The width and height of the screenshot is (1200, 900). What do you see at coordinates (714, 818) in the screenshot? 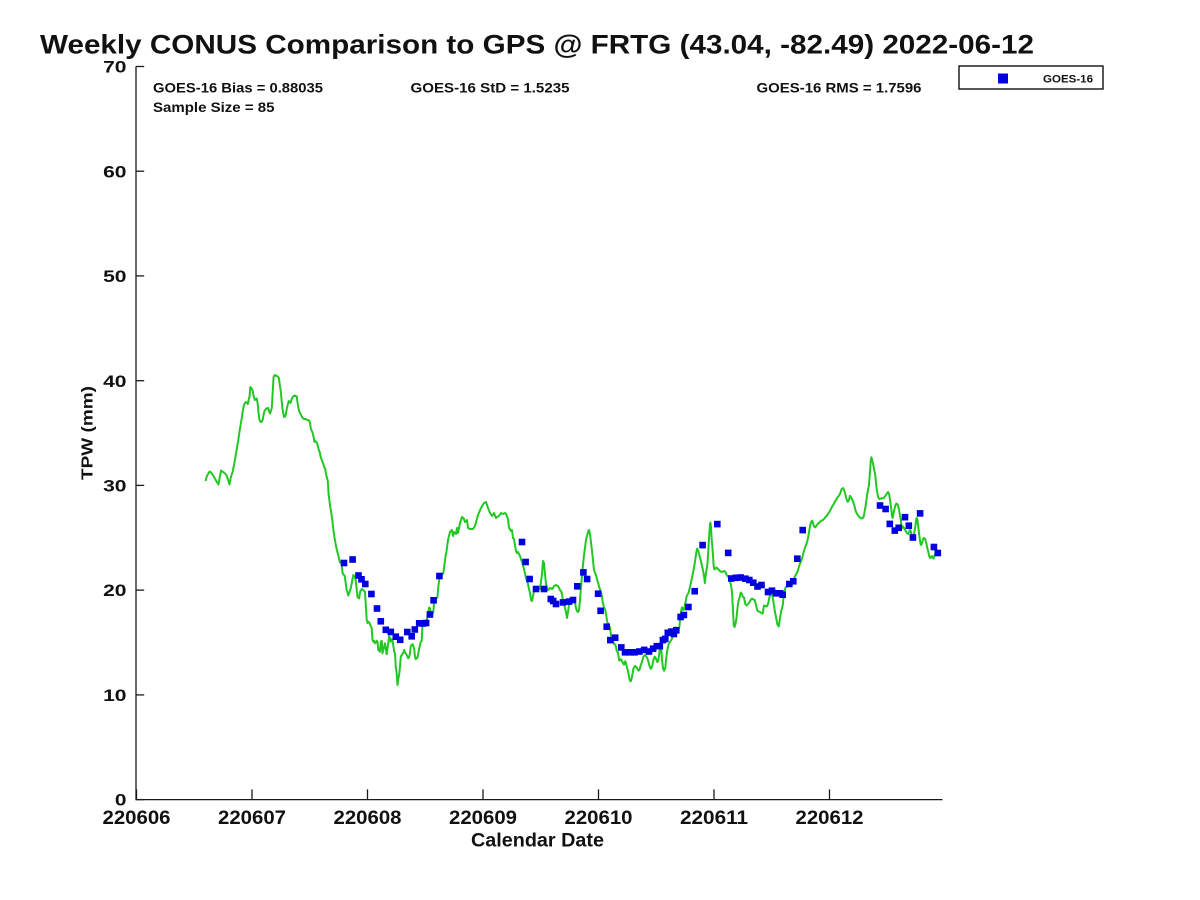
I see `svg-text: 220611` at bounding box center [714, 818].